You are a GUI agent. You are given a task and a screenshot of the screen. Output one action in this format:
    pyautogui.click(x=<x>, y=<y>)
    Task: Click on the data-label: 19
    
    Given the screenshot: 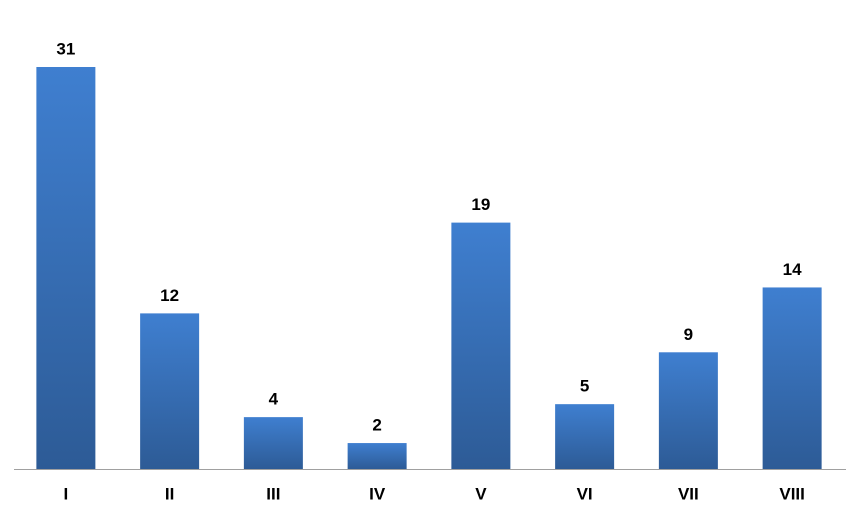 What is the action you would take?
    pyautogui.click(x=480, y=204)
    